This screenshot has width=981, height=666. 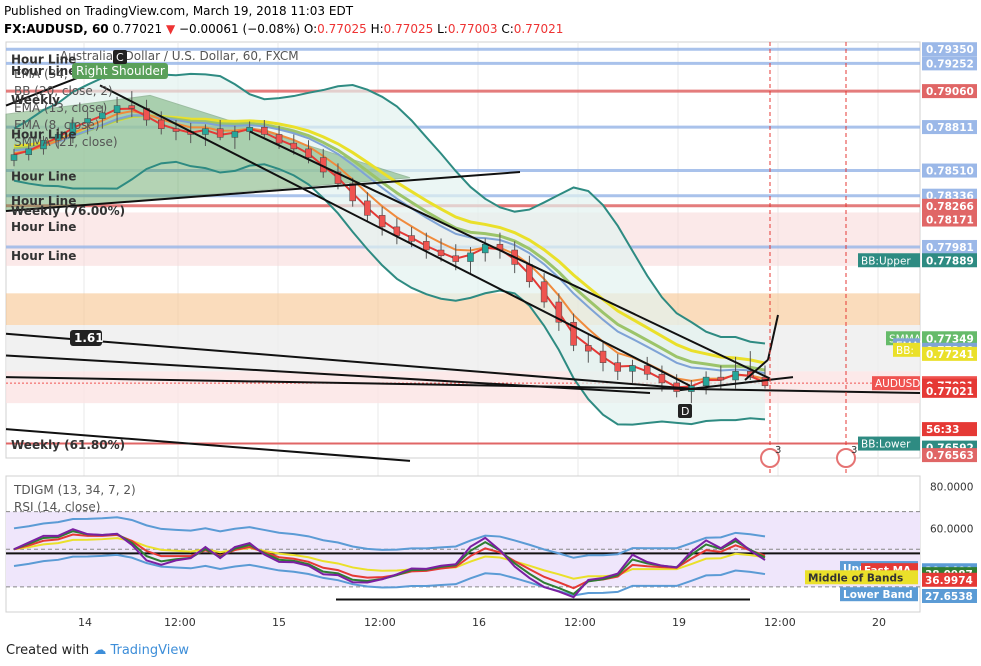 What do you see at coordinates (886, 445) in the screenshot?
I see `series-tag: BB:Lower` at bounding box center [886, 445].